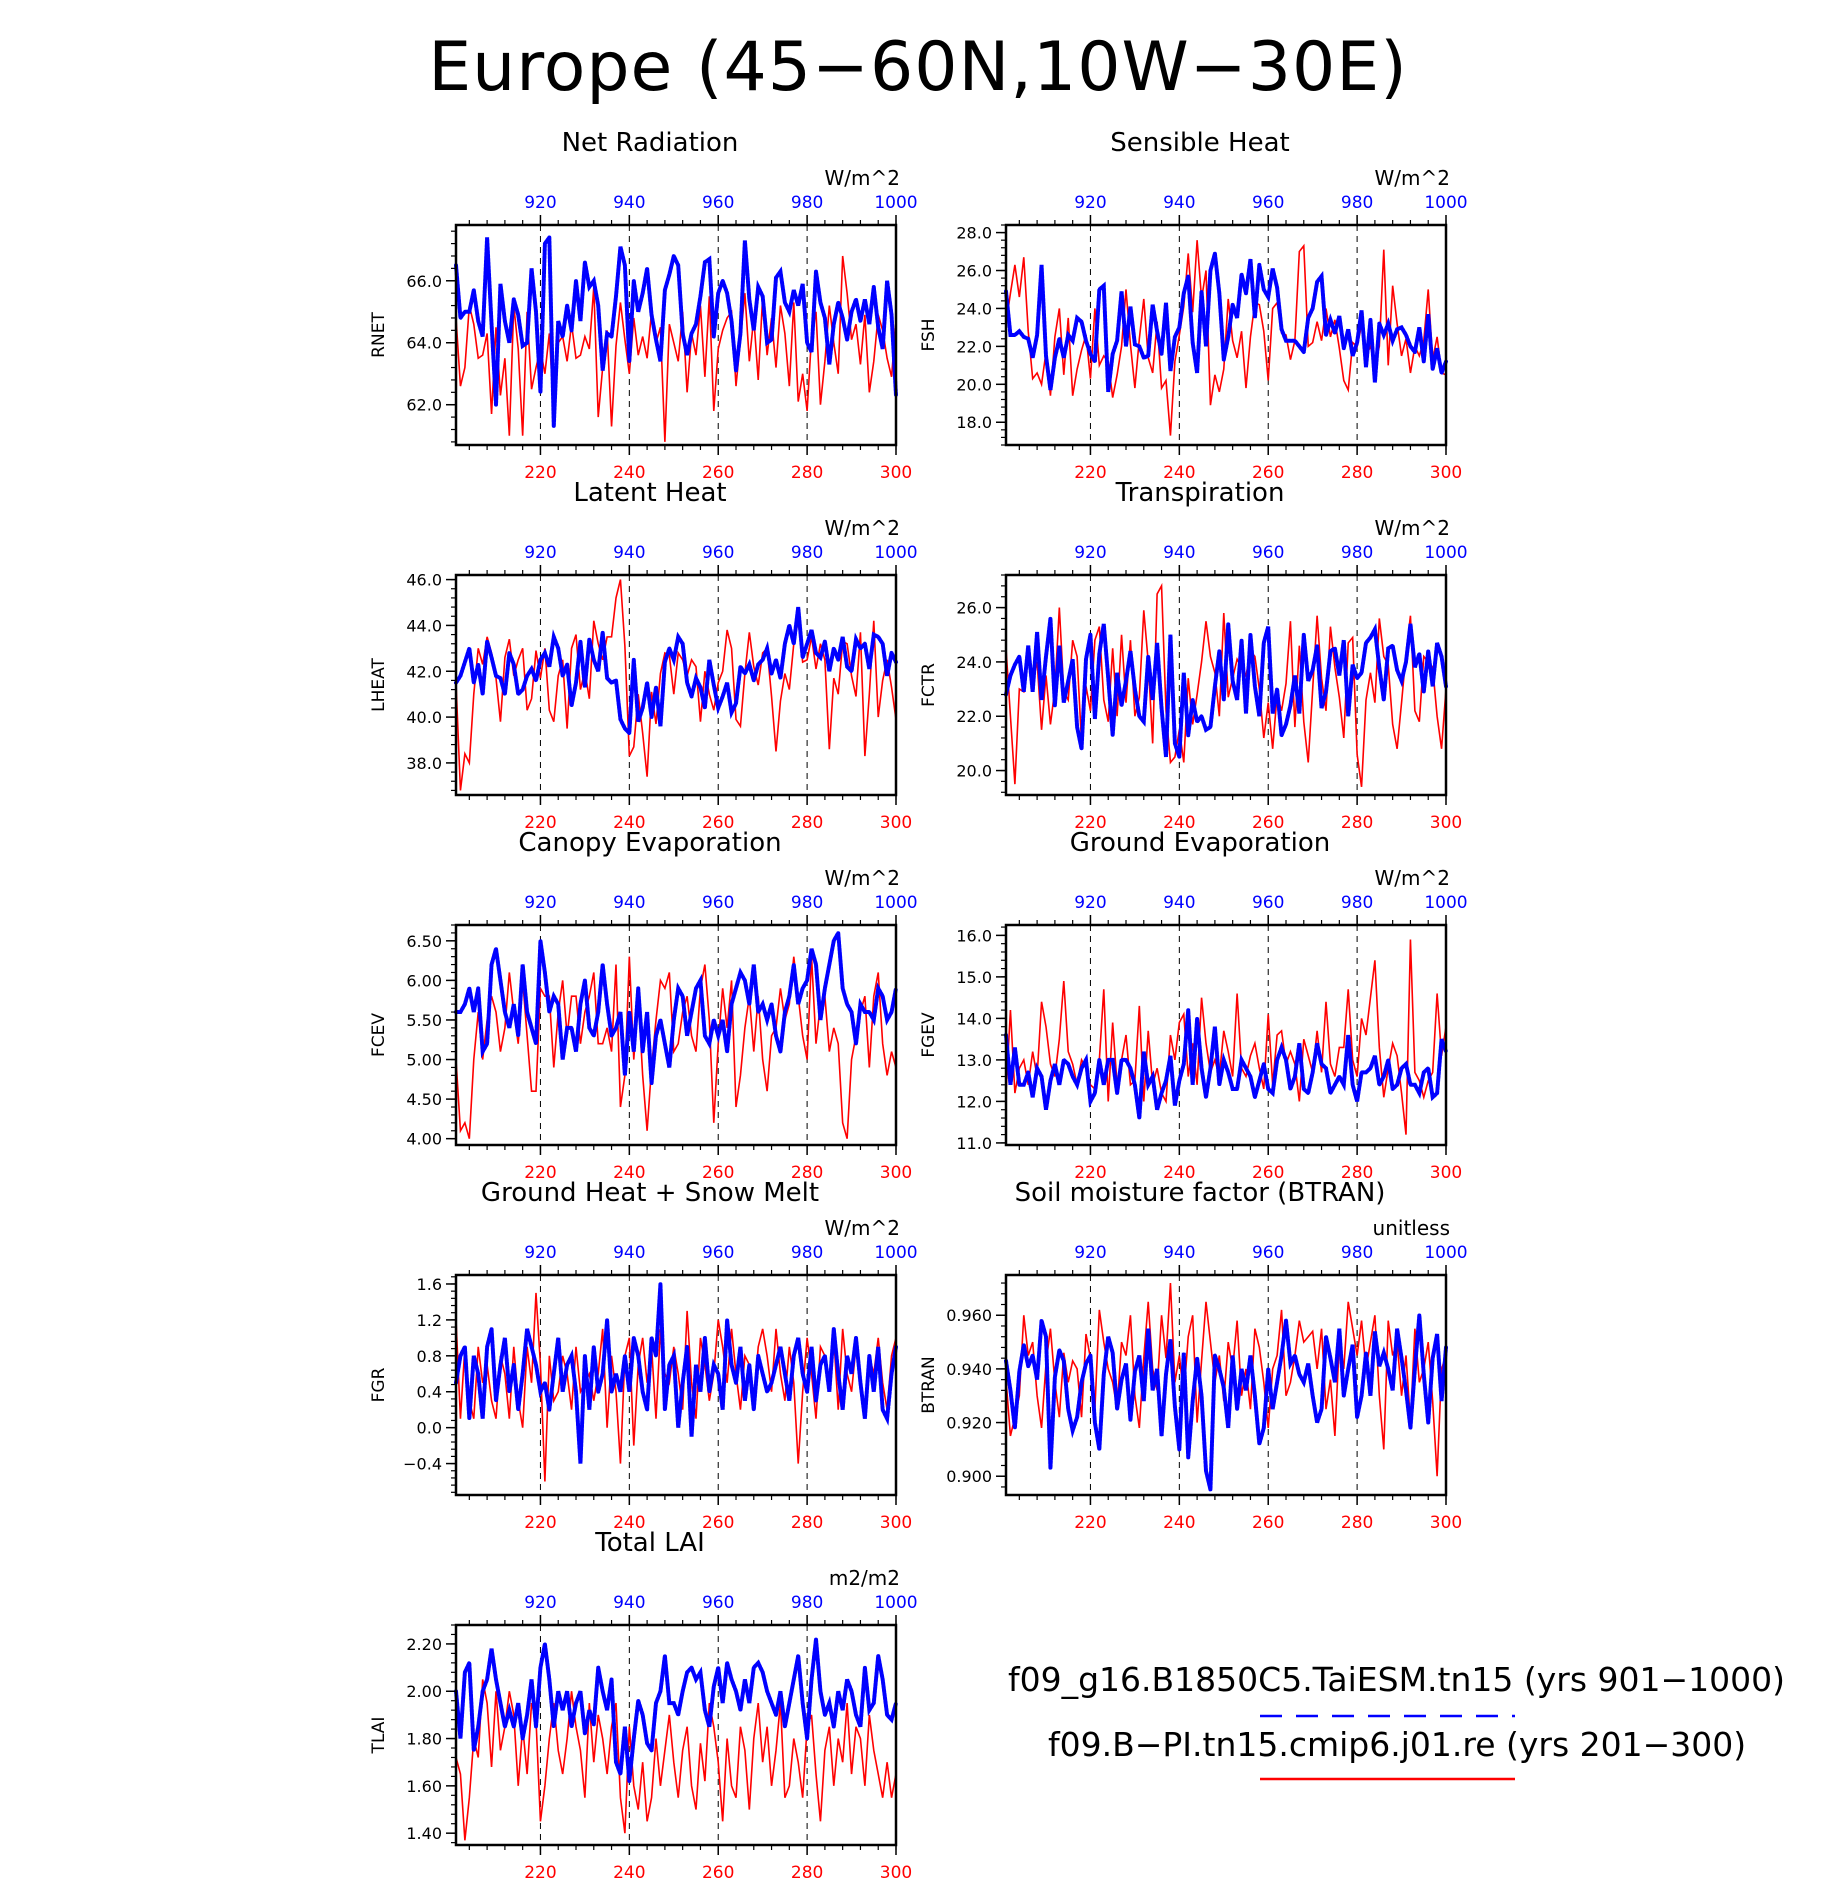  What do you see at coordinates (929, 1385) in the screenshot?
I see `y-axis-label: BTRAN` at bounding box center [929, 1385].